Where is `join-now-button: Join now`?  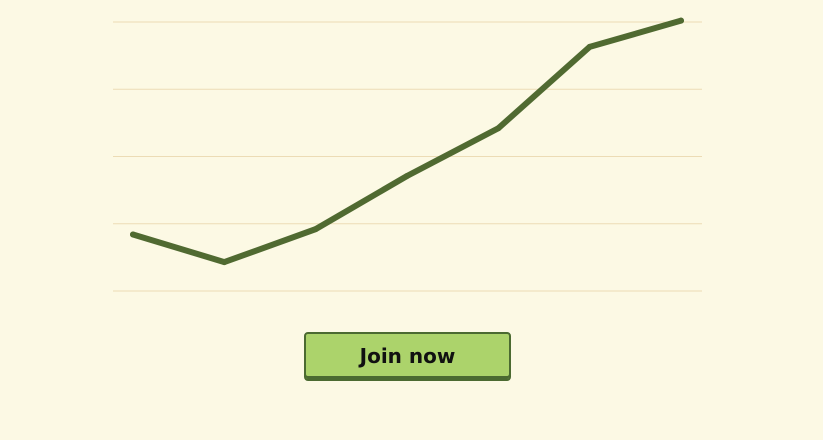
join-now-button: Join now is located at coordinates (407, 356).